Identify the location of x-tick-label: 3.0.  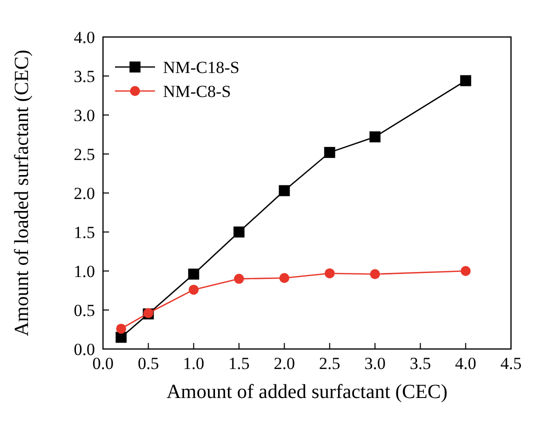
(375, 363).